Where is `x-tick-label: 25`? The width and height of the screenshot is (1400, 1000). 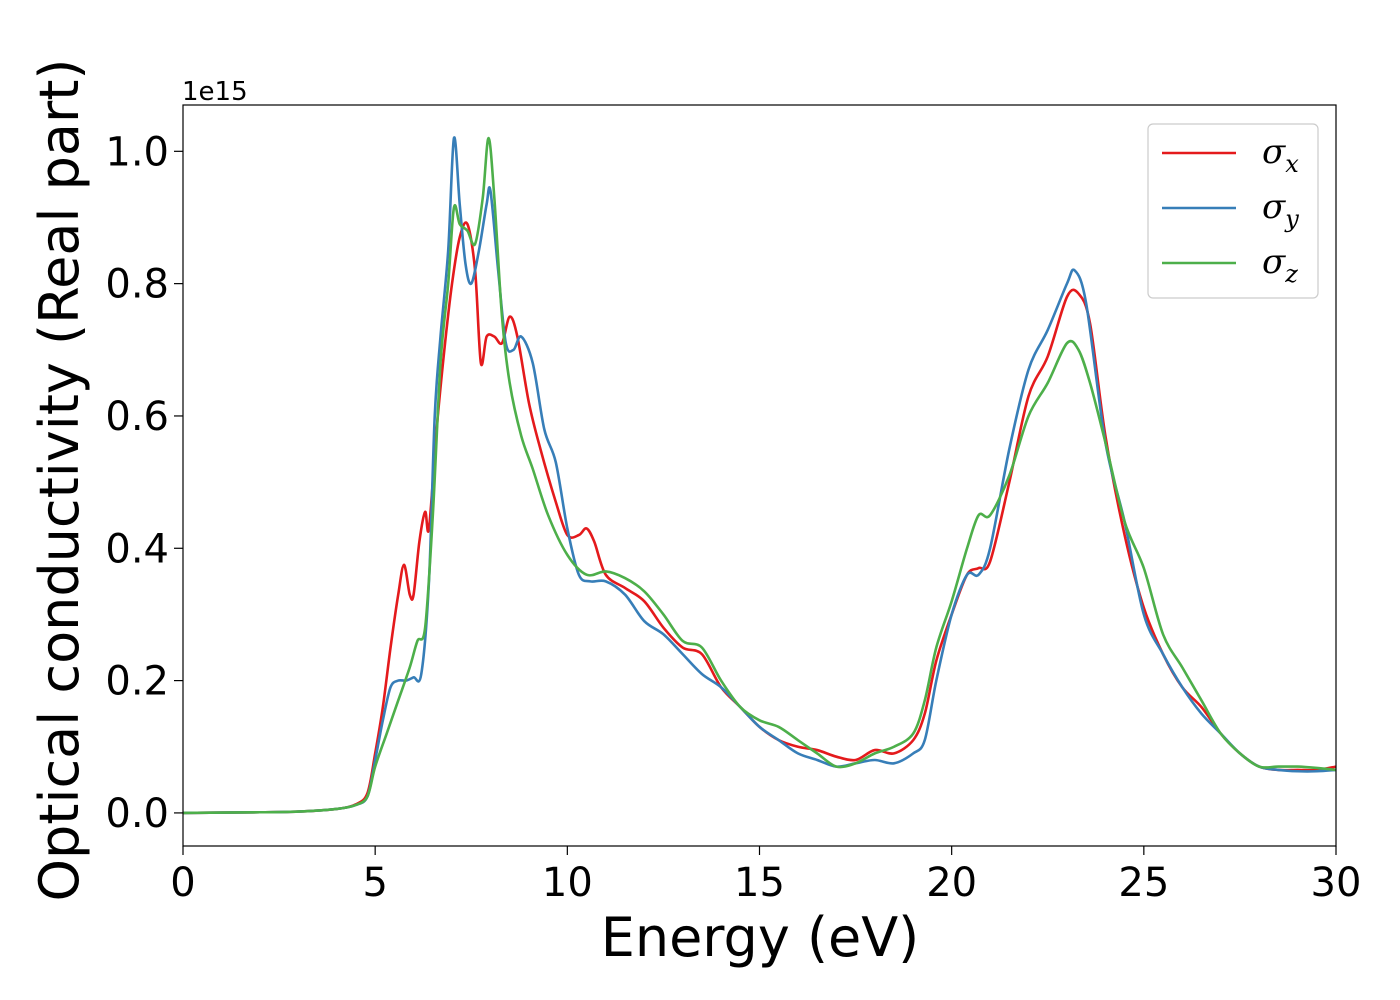
x-tick-label: 25 is located at coordinates (1143, 883).